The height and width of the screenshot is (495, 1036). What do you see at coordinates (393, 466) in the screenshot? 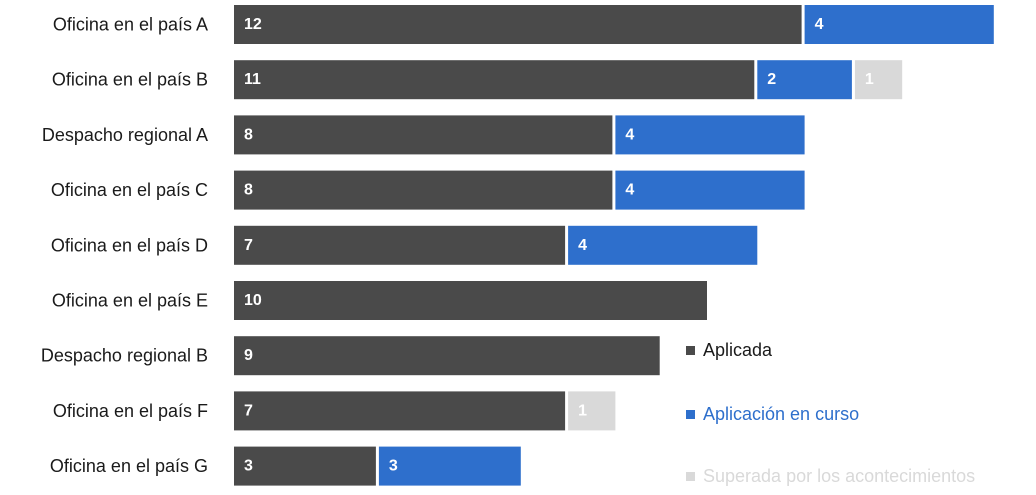
I see `data-label-aplicacion-en-curso-oficina-en-el-pais-g: 3` at bounding box center [393, 466].